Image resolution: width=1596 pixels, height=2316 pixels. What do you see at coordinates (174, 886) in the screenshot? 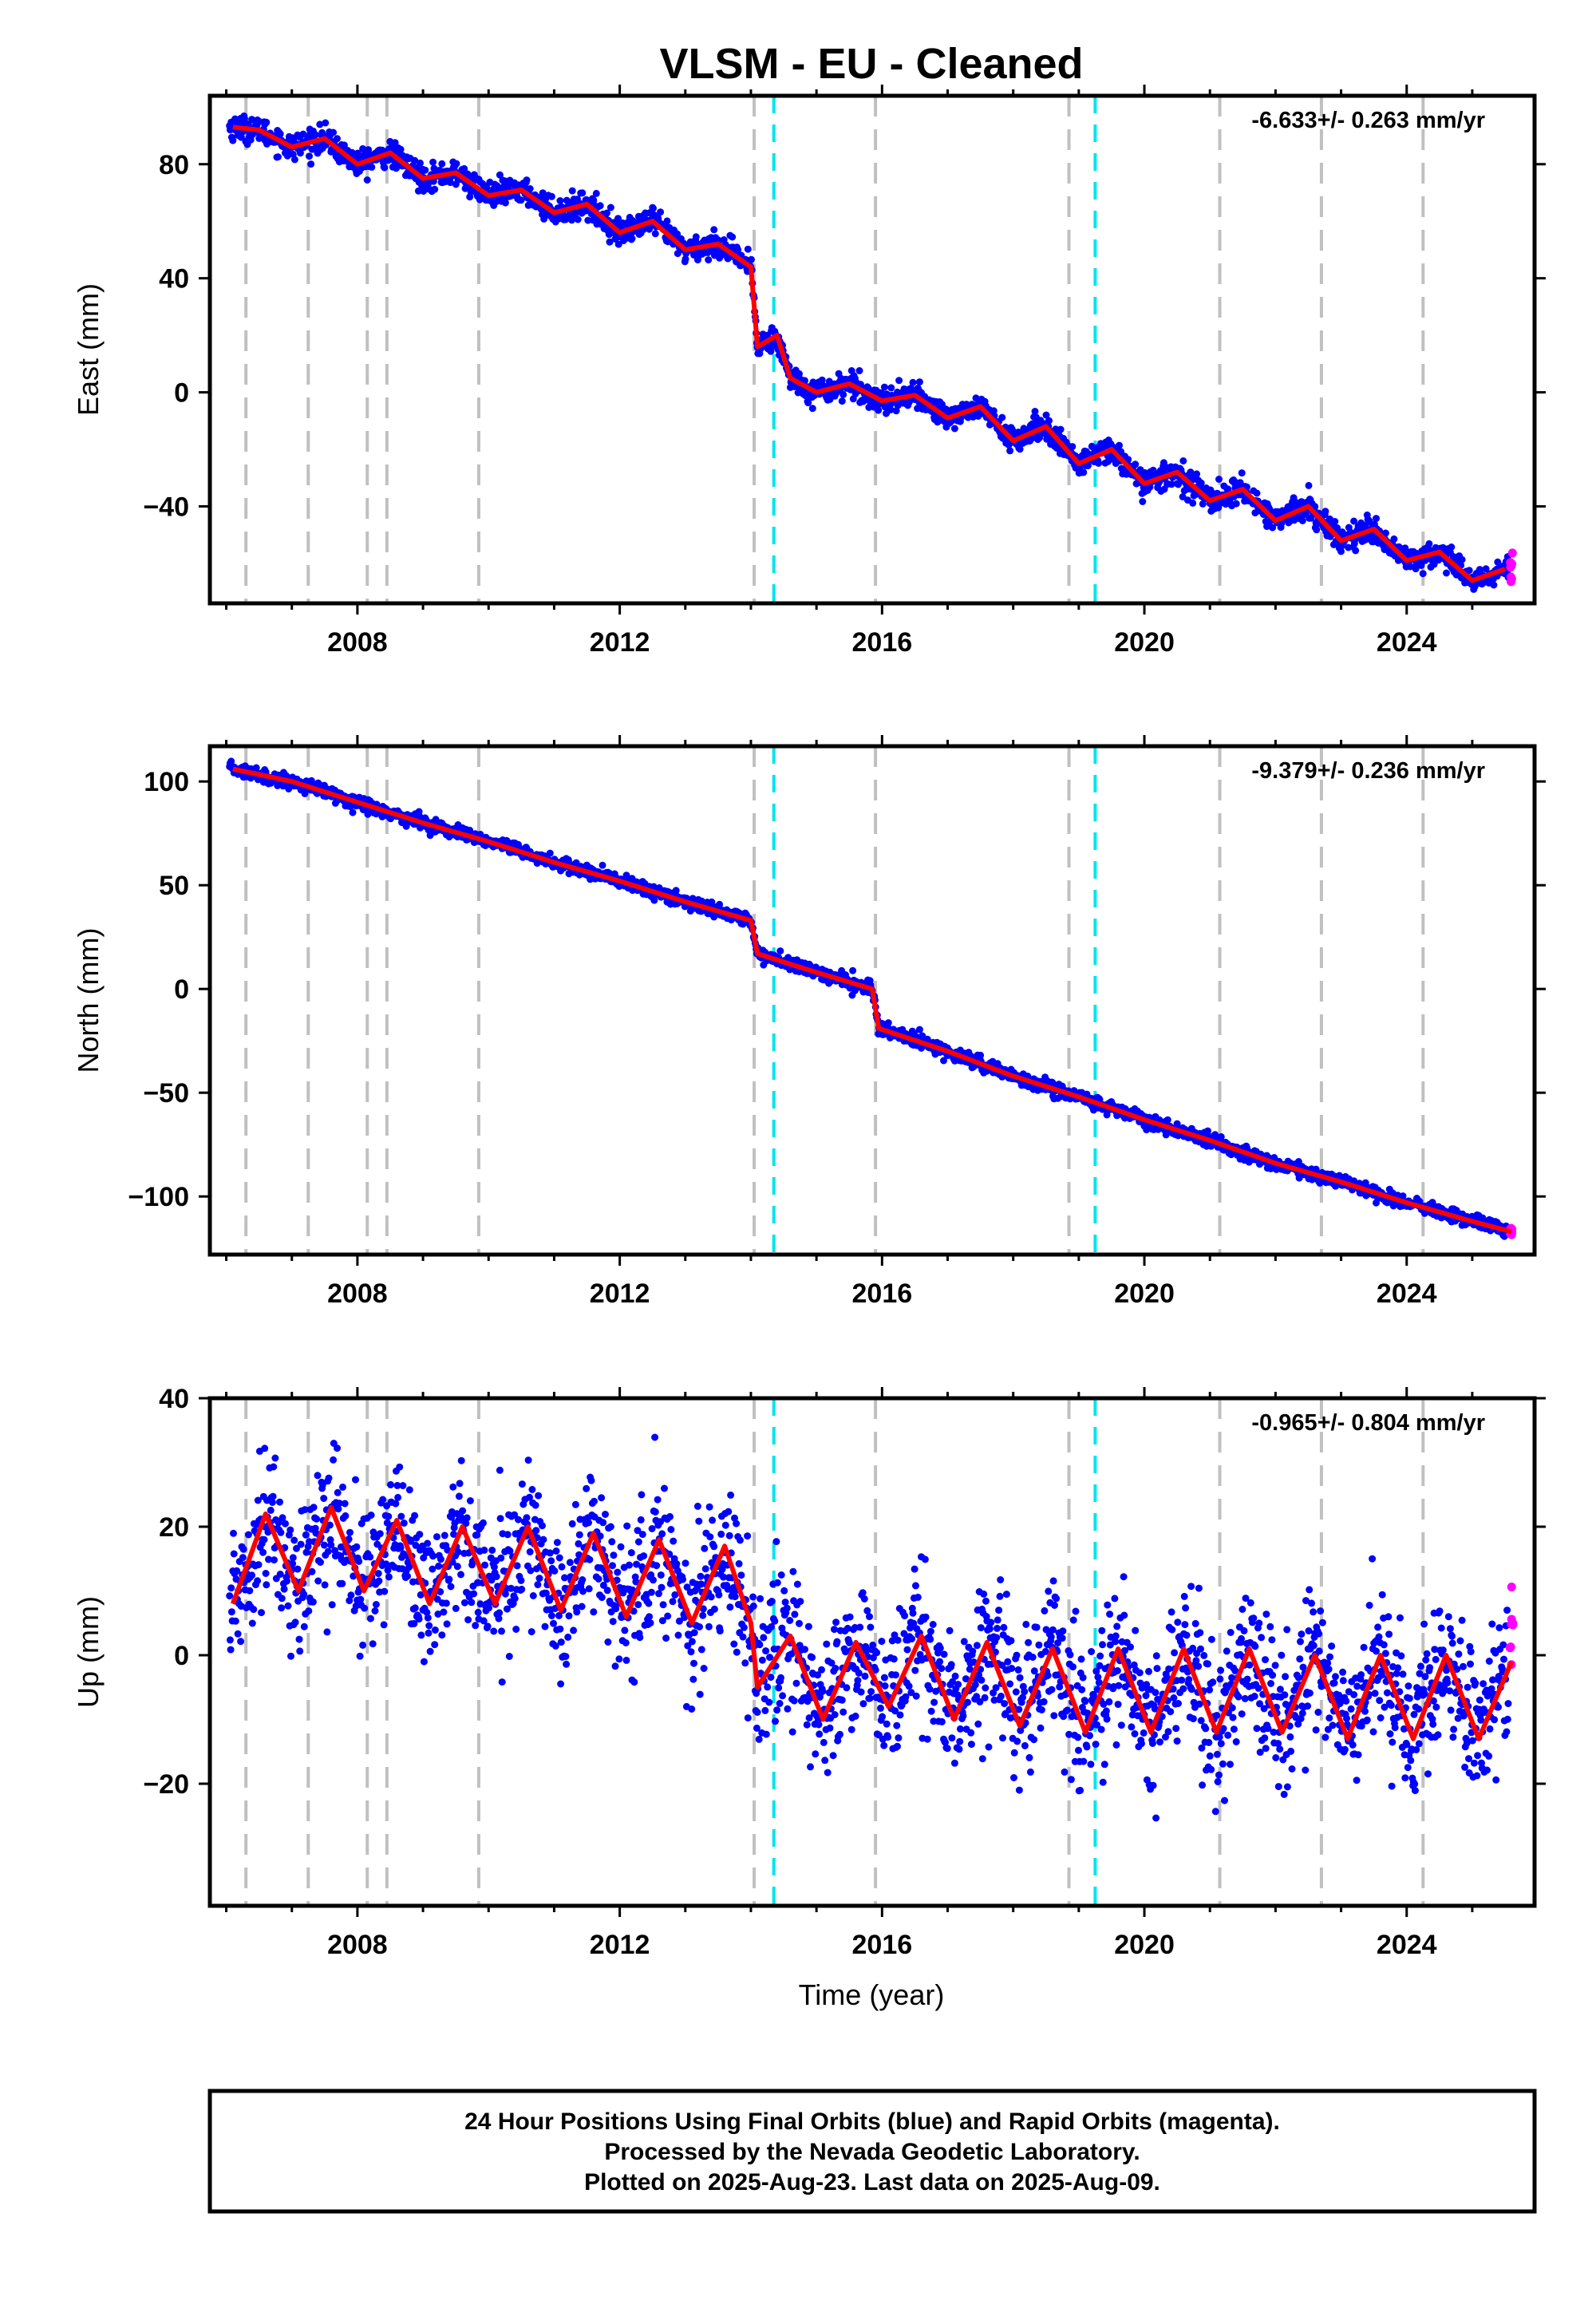
I see `y-tick-label: 50` at bounding box center [174, 886].